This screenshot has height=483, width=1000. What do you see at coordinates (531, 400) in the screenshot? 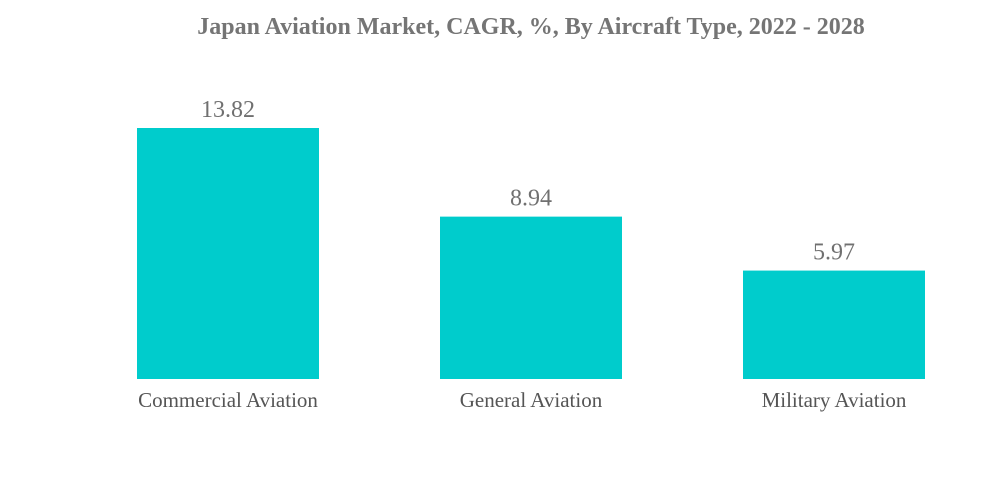
I see `category-label-1: General Aviation` at bounding box center [531, 400].